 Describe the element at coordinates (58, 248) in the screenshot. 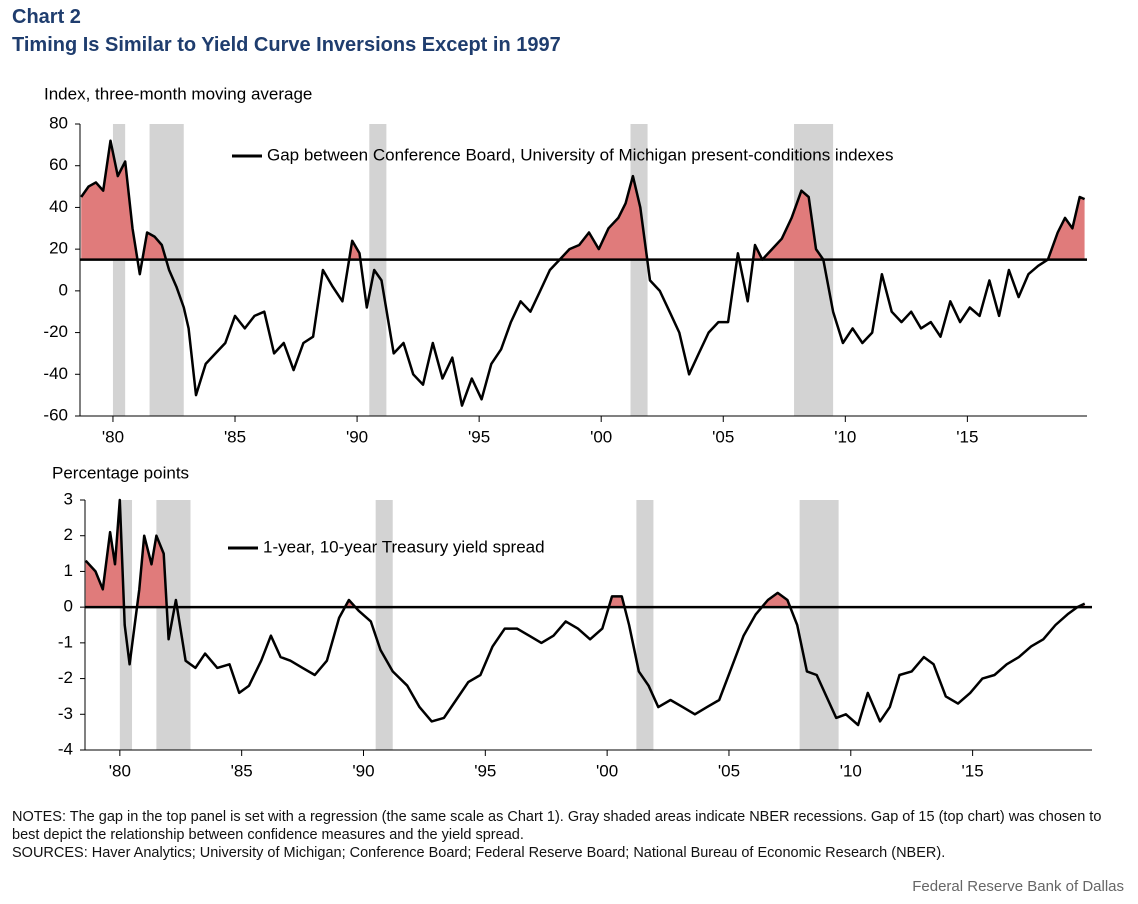

I see `y-tick-label: 20` at that location.